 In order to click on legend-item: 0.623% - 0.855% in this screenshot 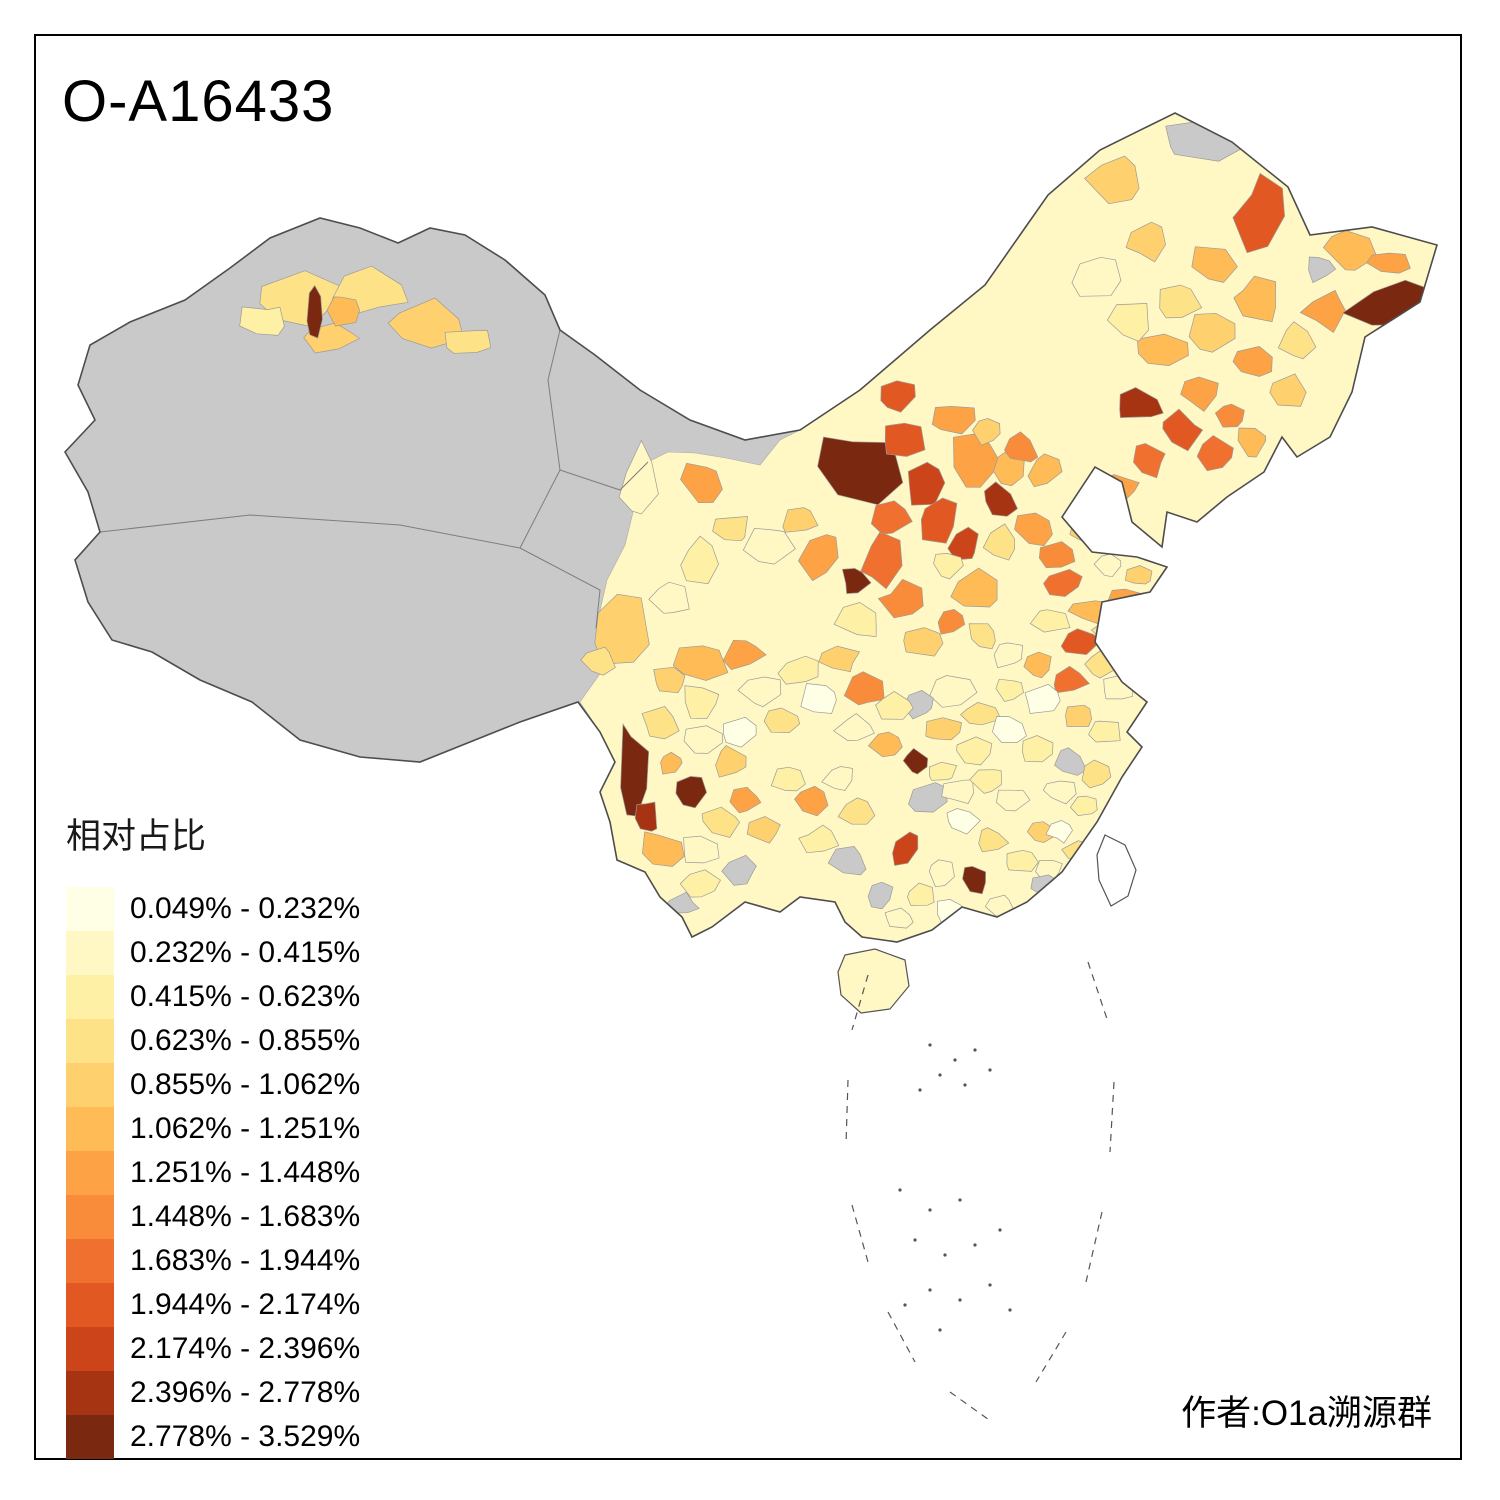, I will do `click(213, 1041)`.